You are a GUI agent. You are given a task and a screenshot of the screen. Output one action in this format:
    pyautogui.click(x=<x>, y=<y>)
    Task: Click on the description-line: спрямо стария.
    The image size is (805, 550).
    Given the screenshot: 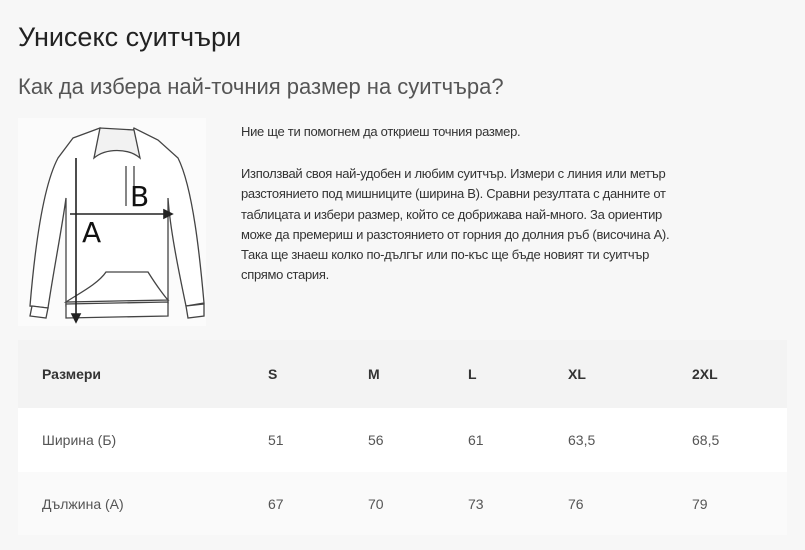 What is the action you would take?
    pyautogui.click(x=285, y=275)
    